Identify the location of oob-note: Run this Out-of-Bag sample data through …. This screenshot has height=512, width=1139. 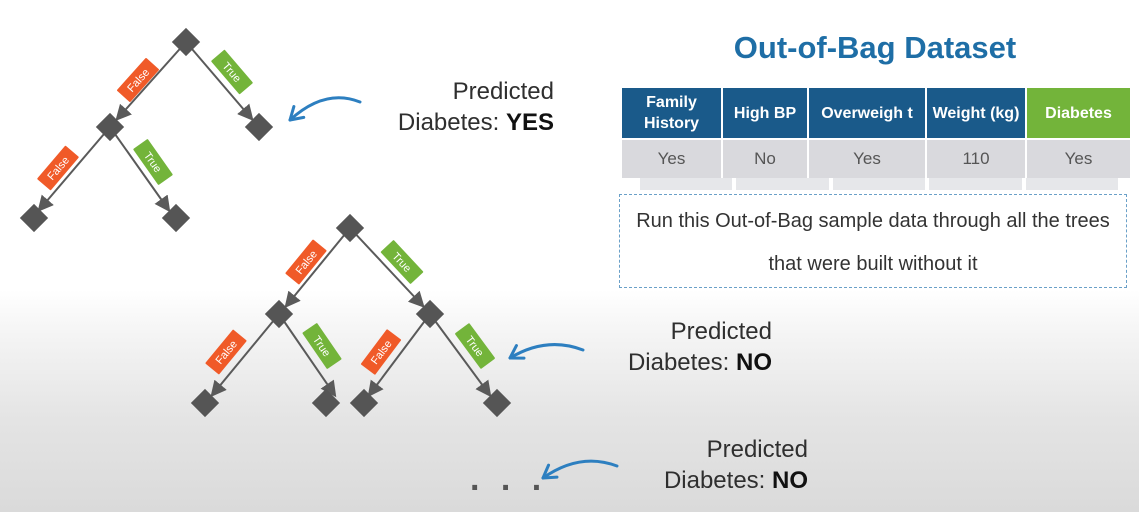
(873, 241).